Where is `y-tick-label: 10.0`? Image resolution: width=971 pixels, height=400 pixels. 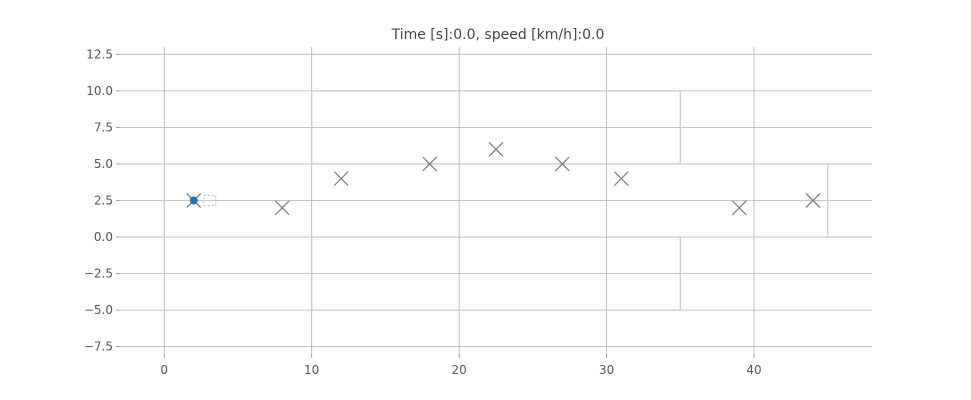
y-tick-label: 10.0 is located at coordinates (99, 91).